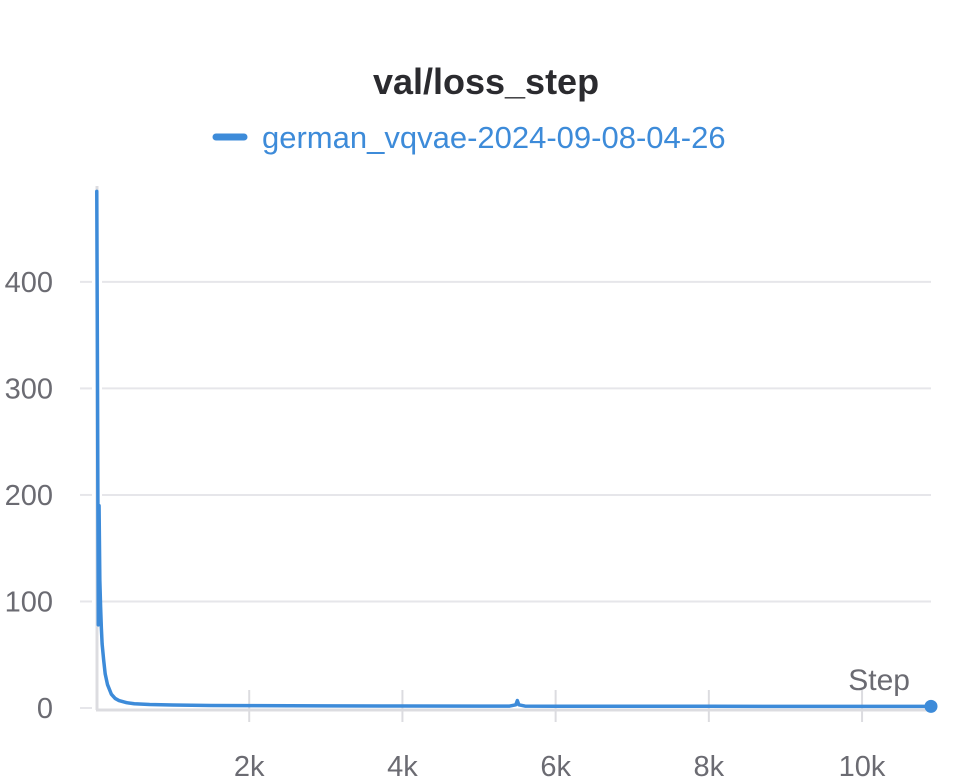  Describe the element at coordinates (29, 496) in the screenshot. I see `y-tick-label: 200` at that location.